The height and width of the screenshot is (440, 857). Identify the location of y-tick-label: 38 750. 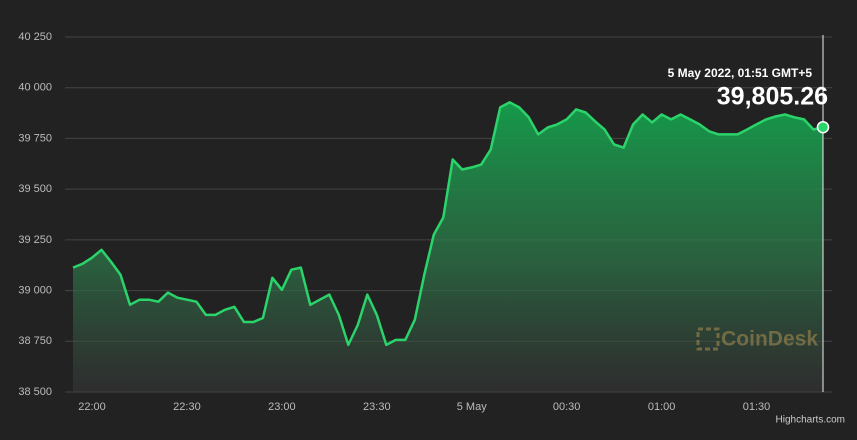
(35, 341).